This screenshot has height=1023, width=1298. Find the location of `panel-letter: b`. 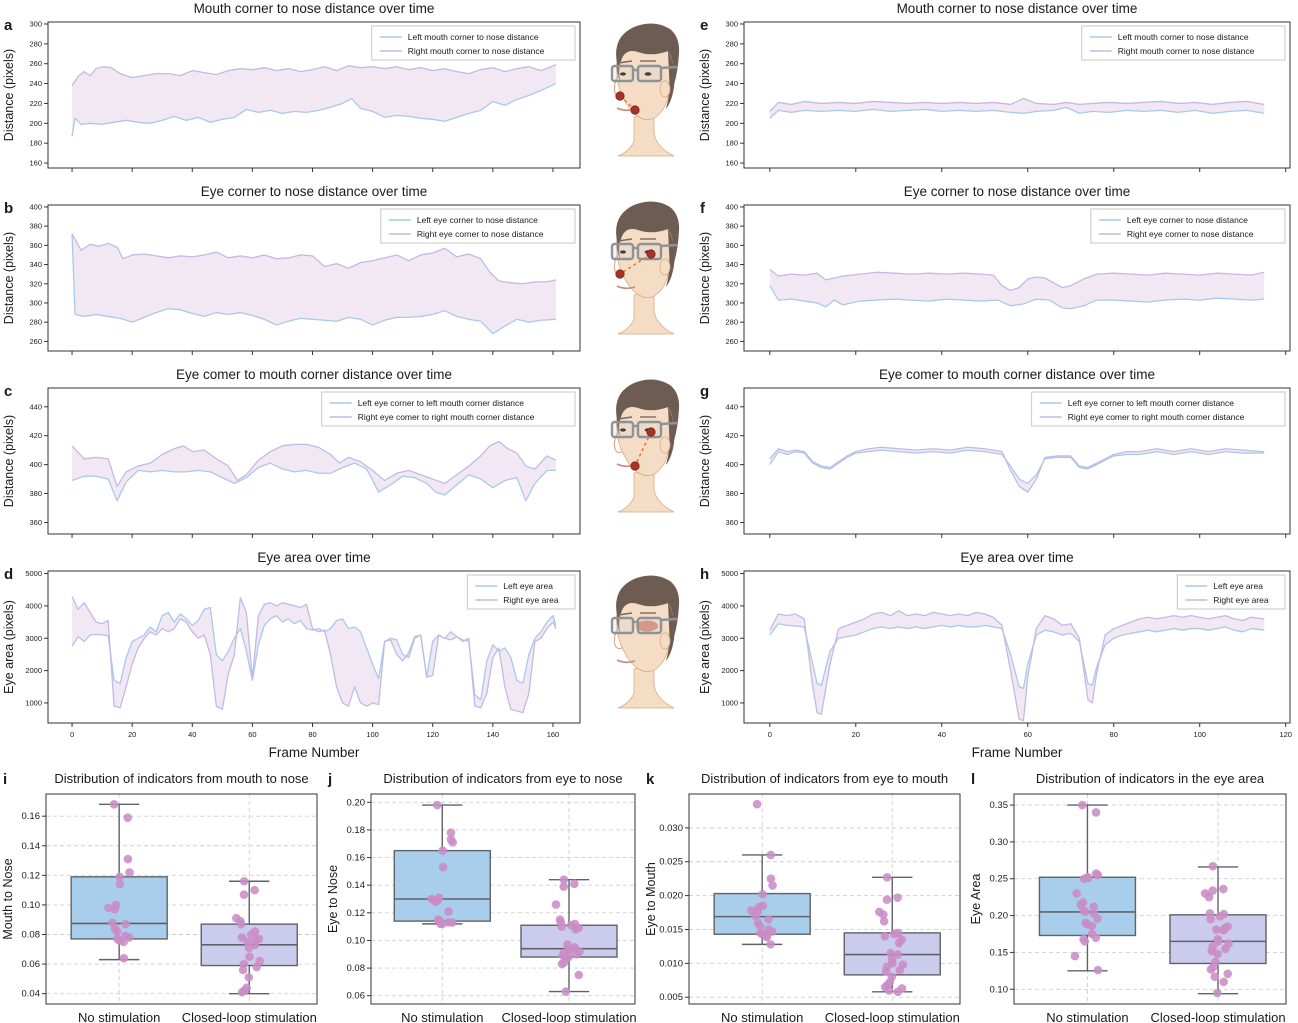

panel-letter: b is located at coordinates (8, 208).